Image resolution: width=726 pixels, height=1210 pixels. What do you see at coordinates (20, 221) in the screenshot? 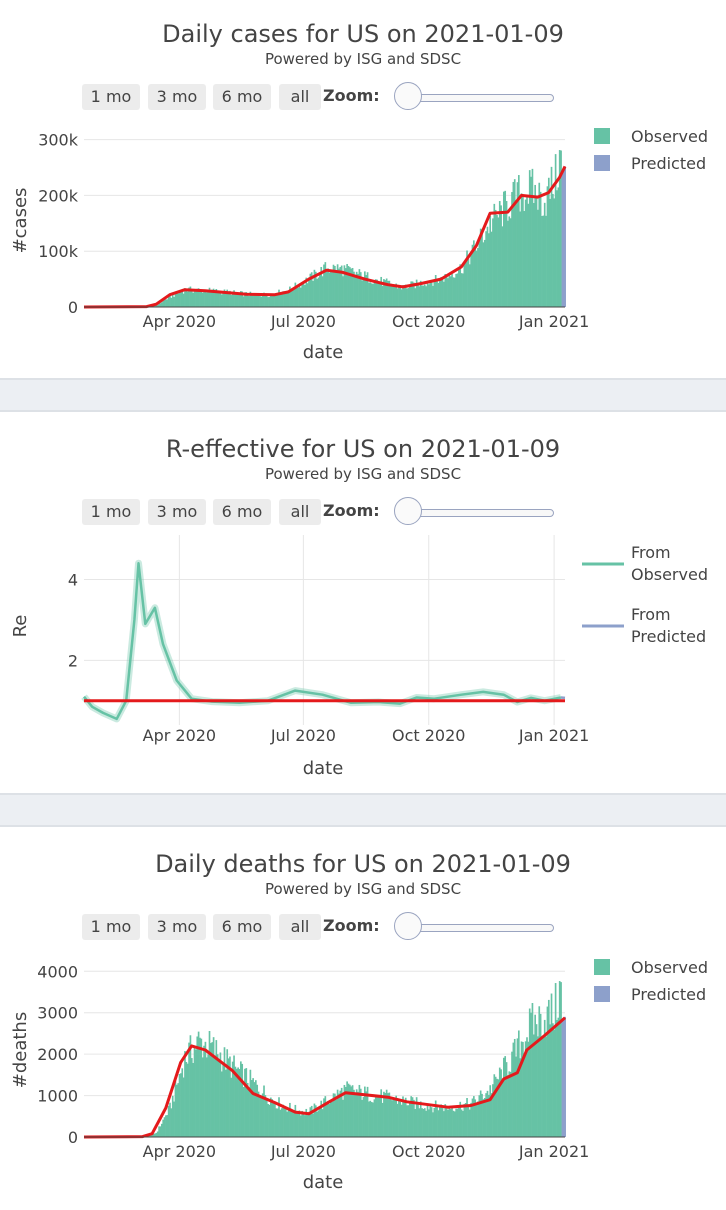
I see `y-axis-label: #cases` at bounding box center [20, 221].